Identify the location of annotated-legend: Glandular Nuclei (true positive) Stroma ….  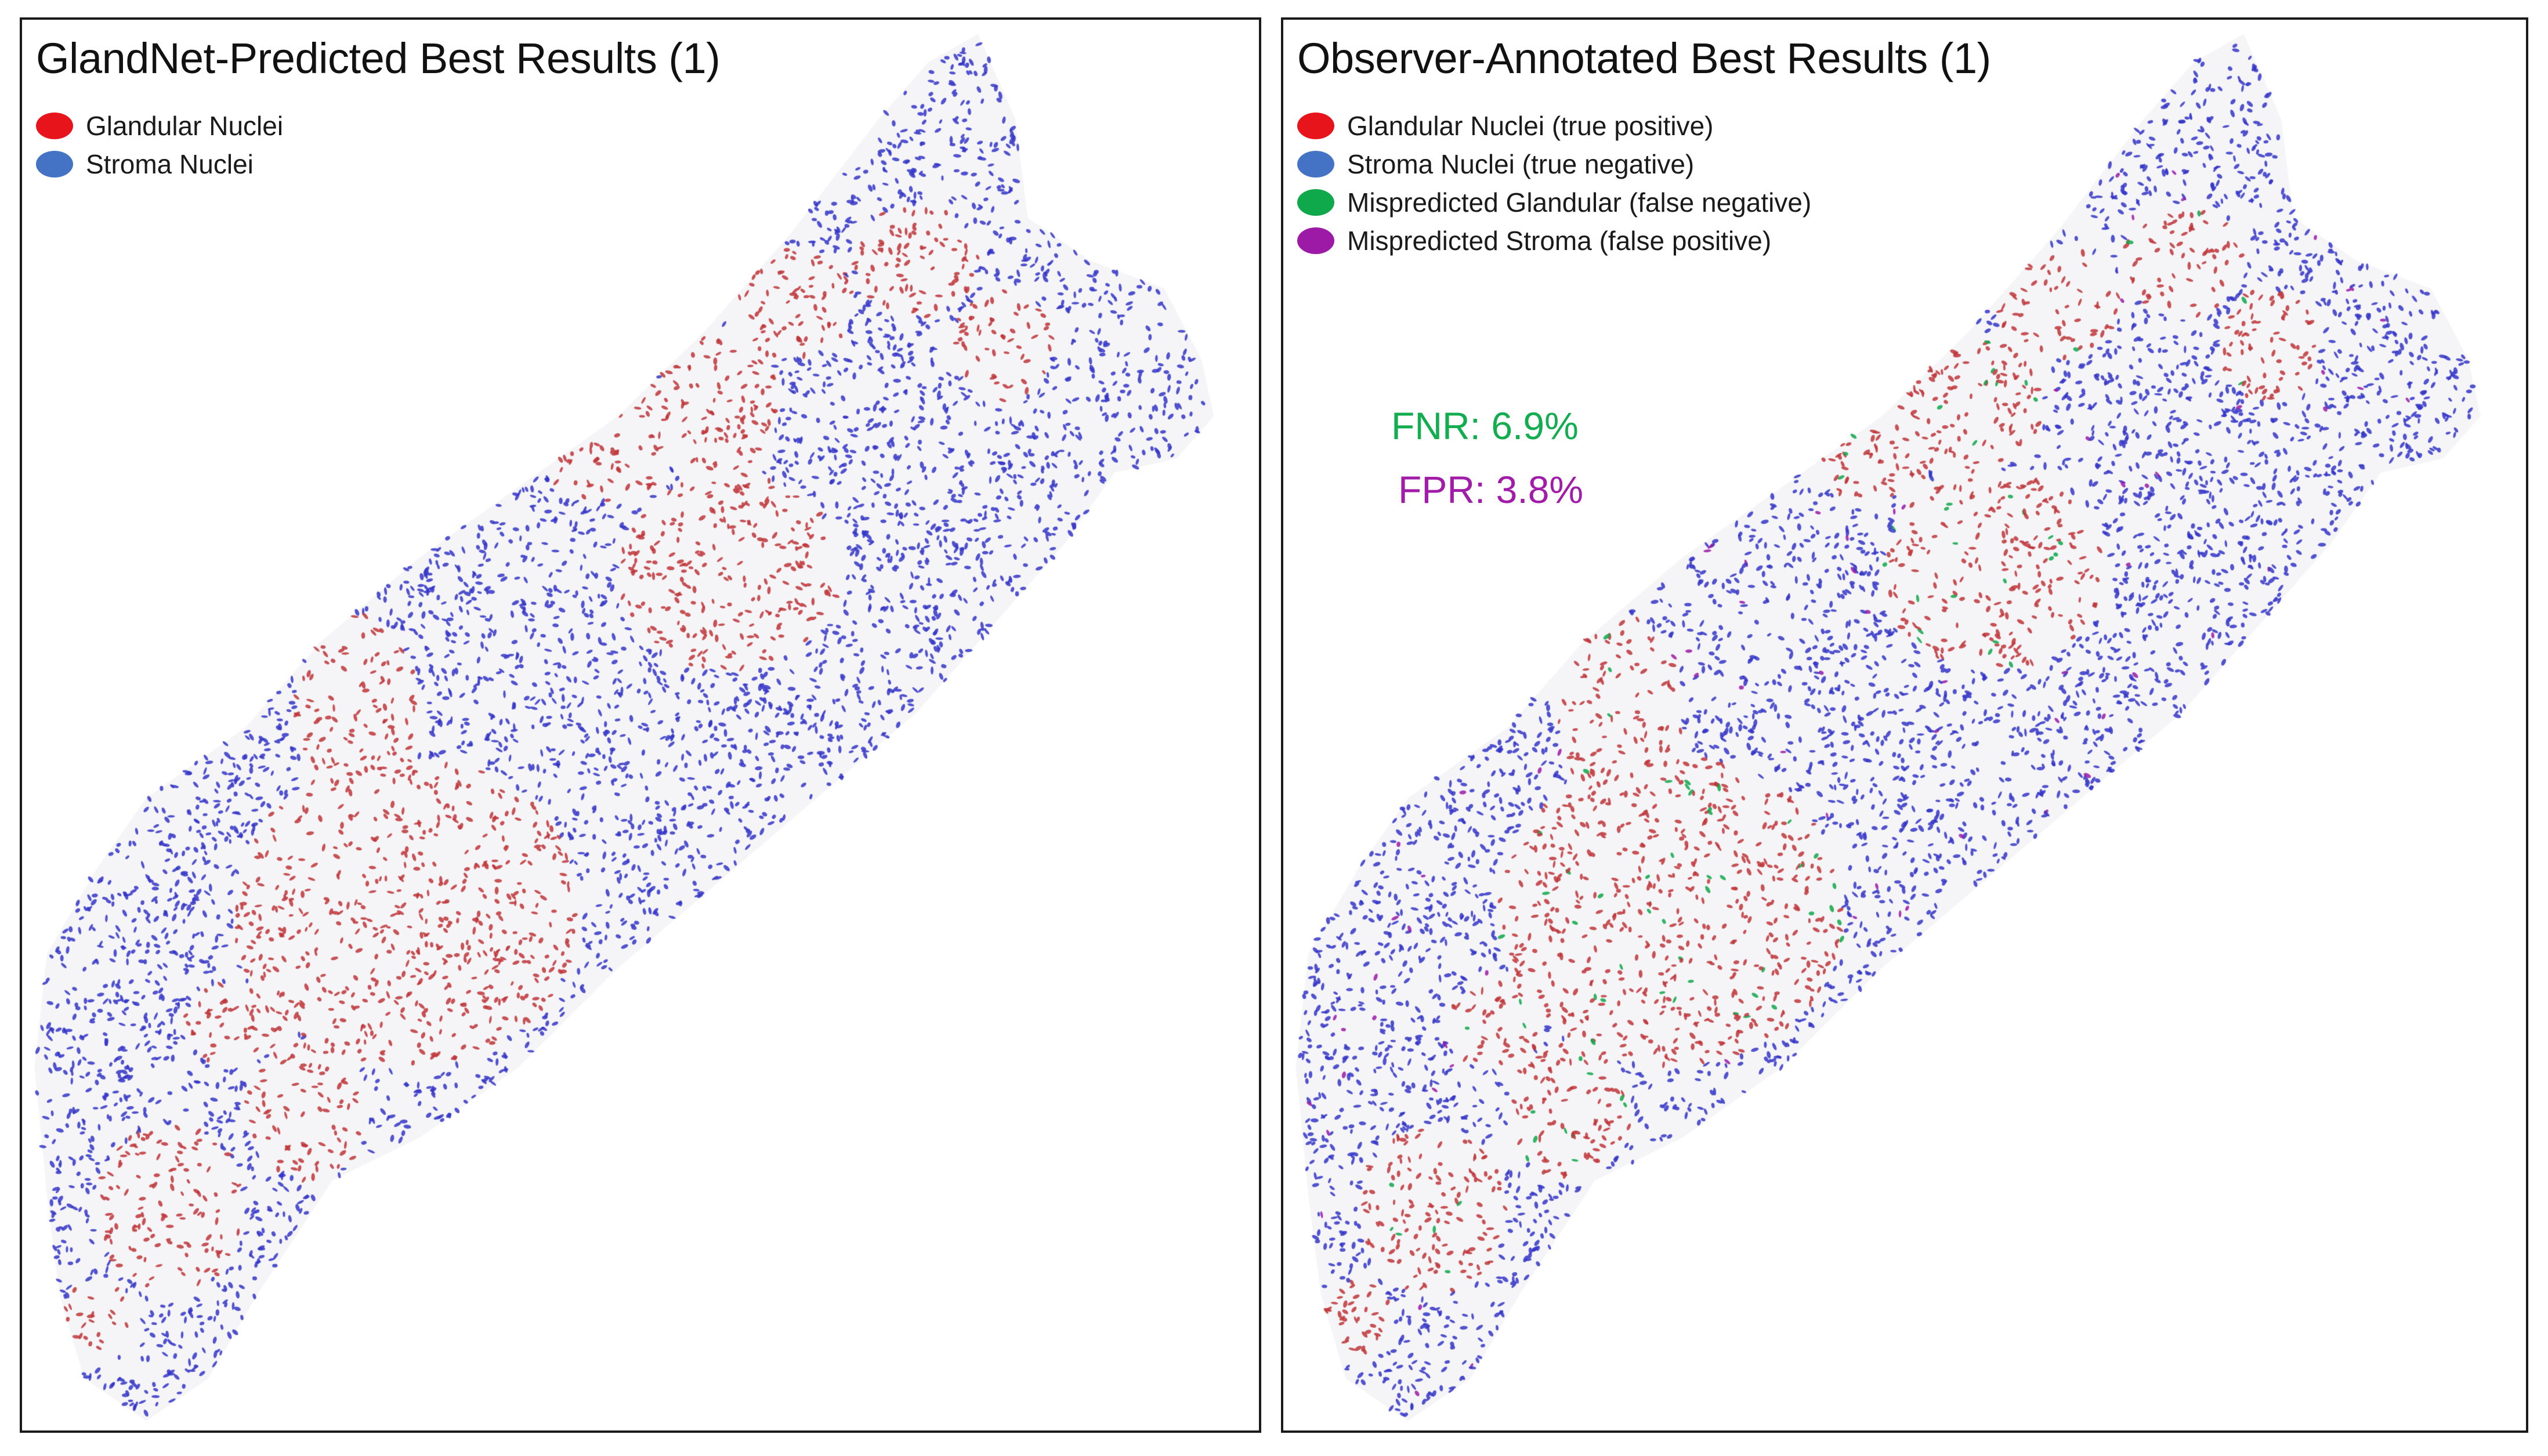
(1554, 183).